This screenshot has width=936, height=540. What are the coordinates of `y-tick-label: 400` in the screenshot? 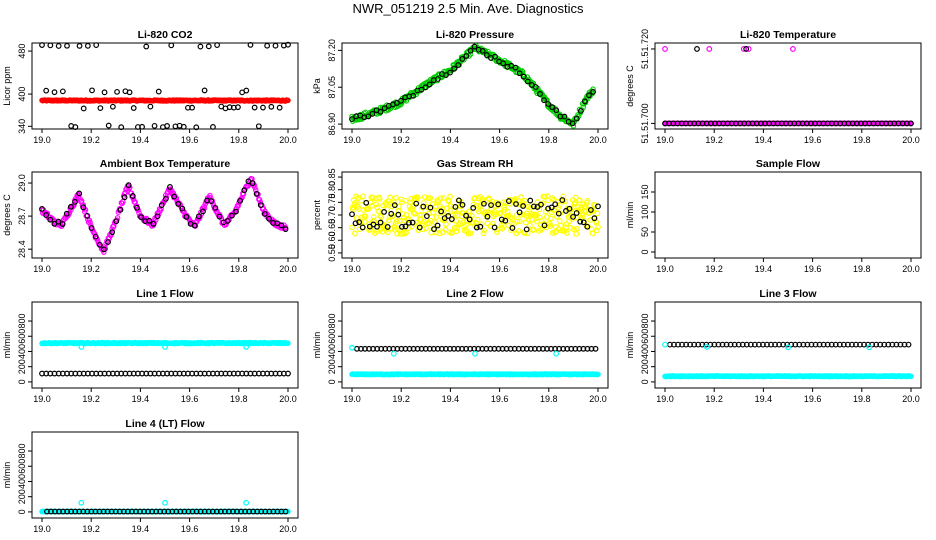 It's located at (22, 481).